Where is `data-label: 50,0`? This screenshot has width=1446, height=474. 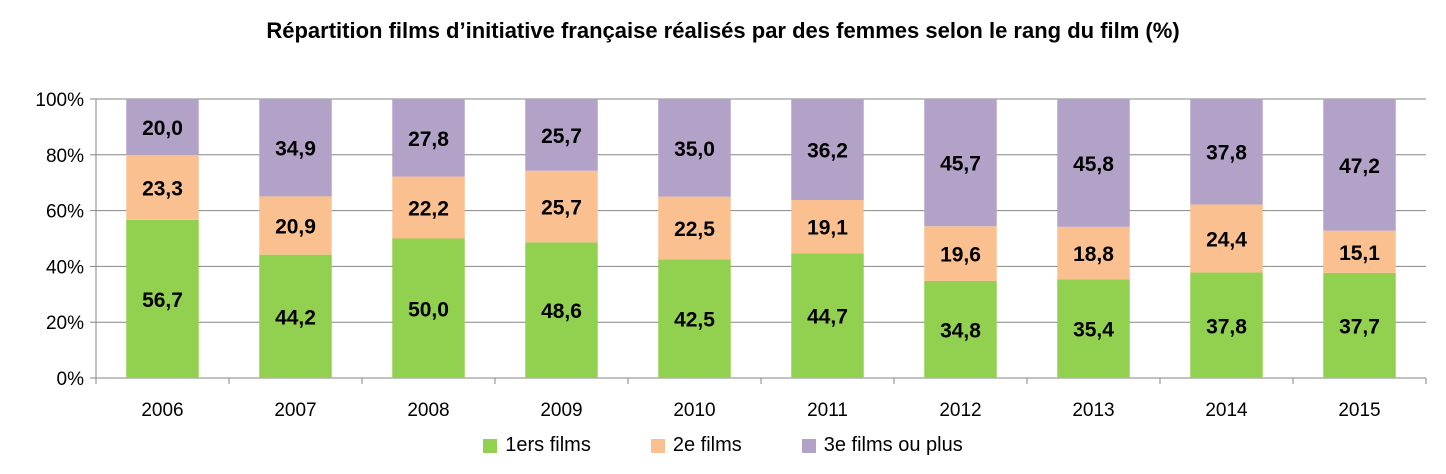
data-label: 50,0 is located at coordinates (428, 309).